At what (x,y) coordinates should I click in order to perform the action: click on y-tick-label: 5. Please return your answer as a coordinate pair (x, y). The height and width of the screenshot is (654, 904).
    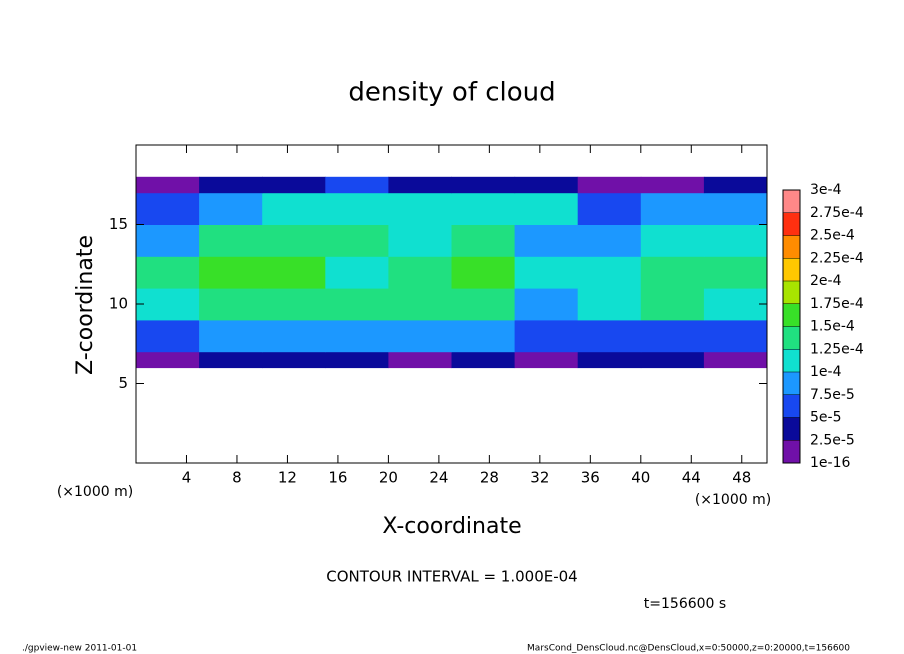
    Looking at the image, I should click on (123, 383).